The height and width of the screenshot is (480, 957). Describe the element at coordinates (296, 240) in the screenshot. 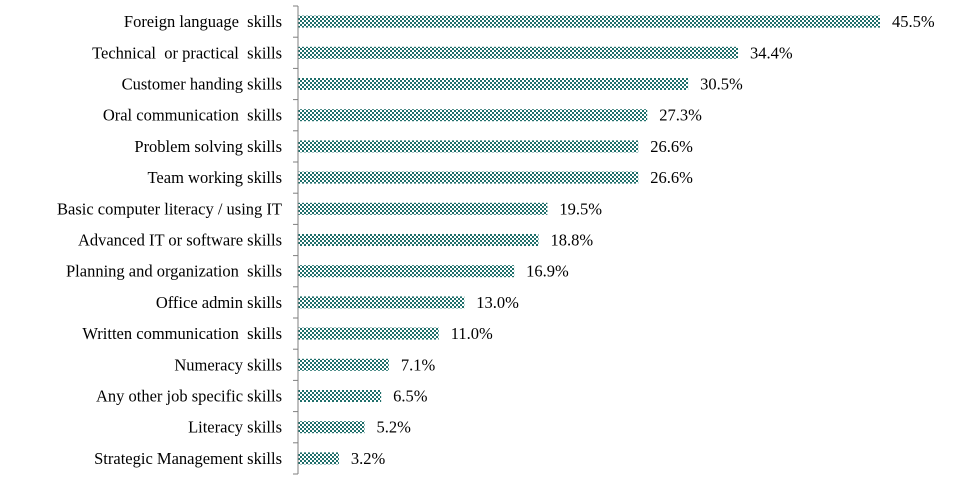

I see `y-axis` at that location.